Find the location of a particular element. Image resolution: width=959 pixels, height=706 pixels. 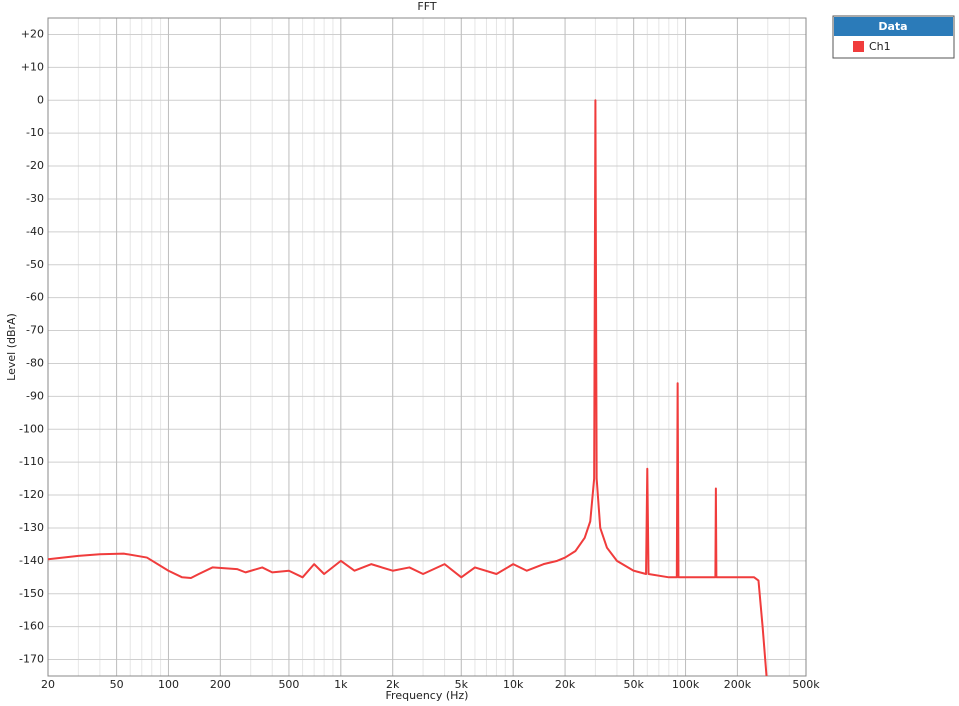

y-tick-label: -120 is located at coordinates (31, 494).